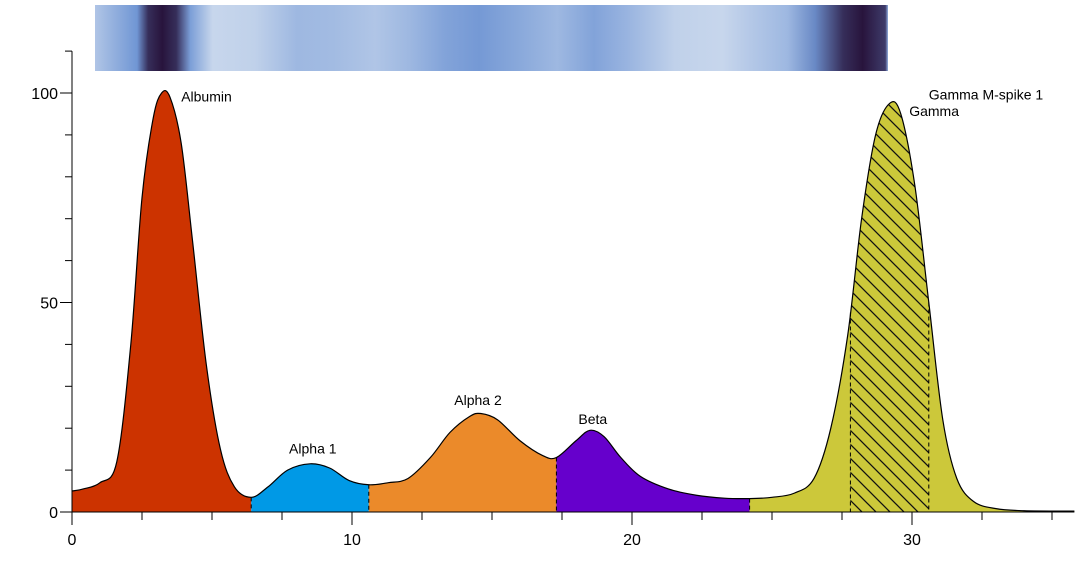 Image resolution: width=1075 pixels, height=567 pixels. What do you see at coordinates (52, 286) in the screenshot?
I see `y-axis: 0 50 100` at bounding box center [52, 286].